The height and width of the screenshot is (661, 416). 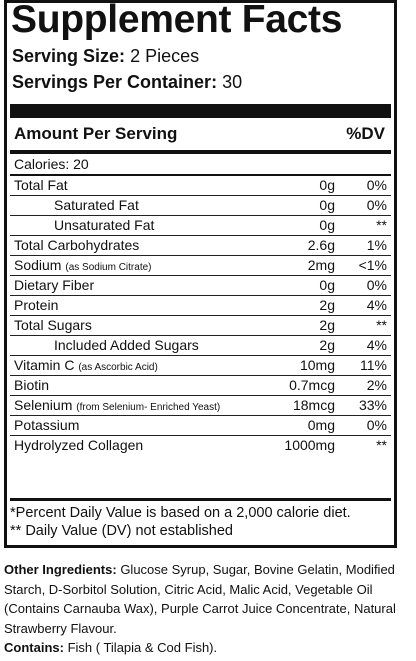 I want to click on contains-text: Fish ( Tilapia & Cod Fish)., so click(x=142, y=647).